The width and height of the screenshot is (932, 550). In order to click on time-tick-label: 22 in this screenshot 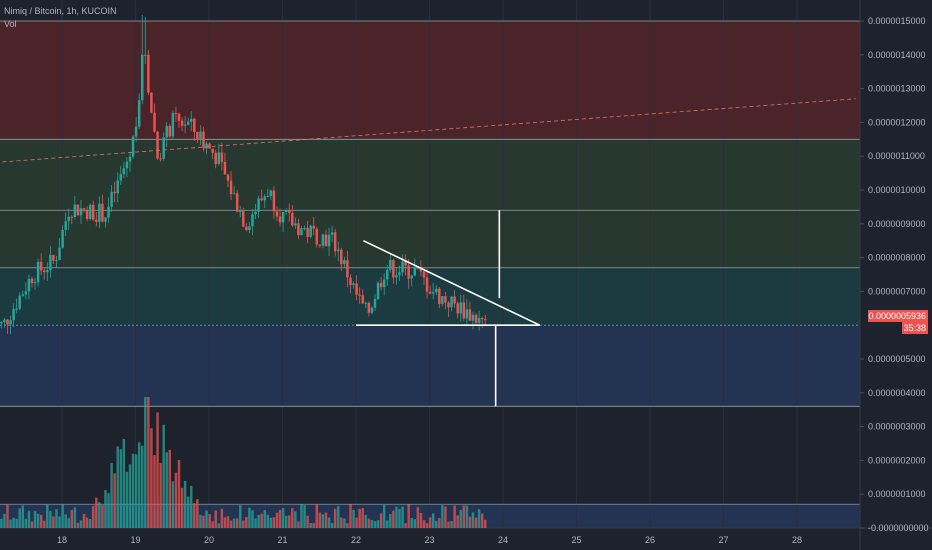, I will do `click(356, 540)`.